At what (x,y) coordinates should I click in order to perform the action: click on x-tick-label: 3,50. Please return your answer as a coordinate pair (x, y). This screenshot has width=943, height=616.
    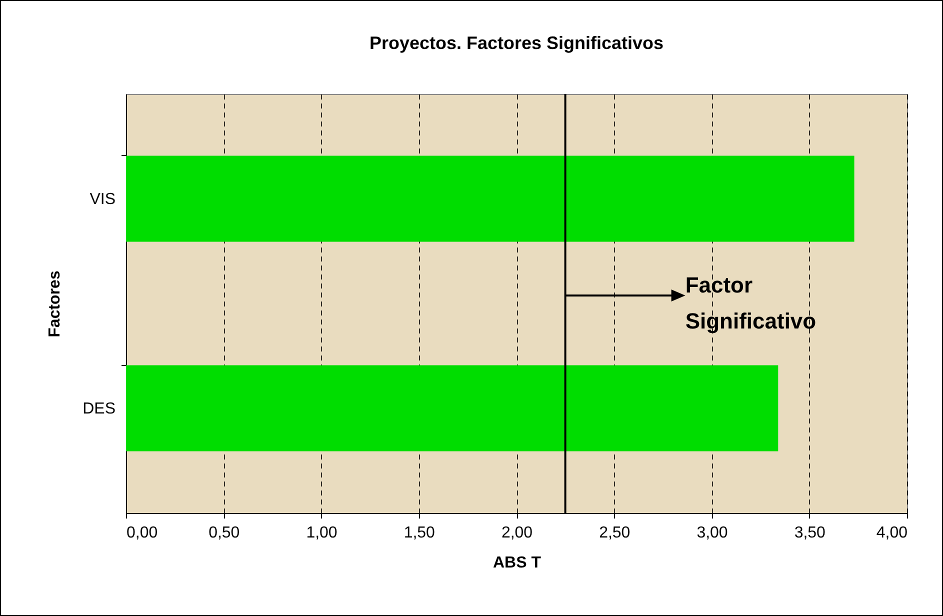
    Looking at the image, I should click on (810, 533).